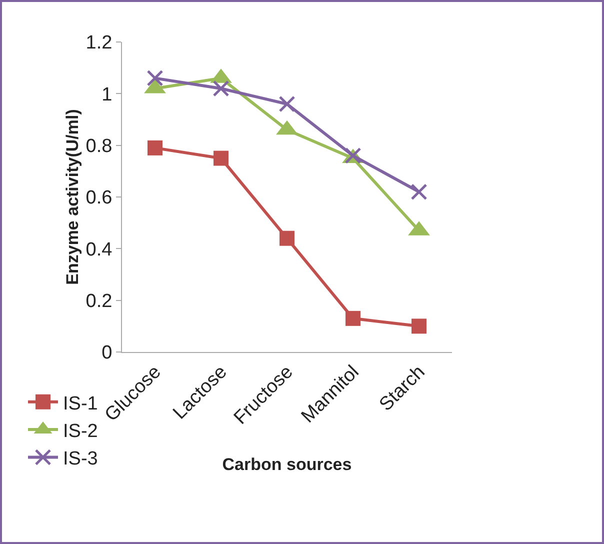  I want to click on y-axis-title: Enzyme activity(U/ml), so click(72, 197).